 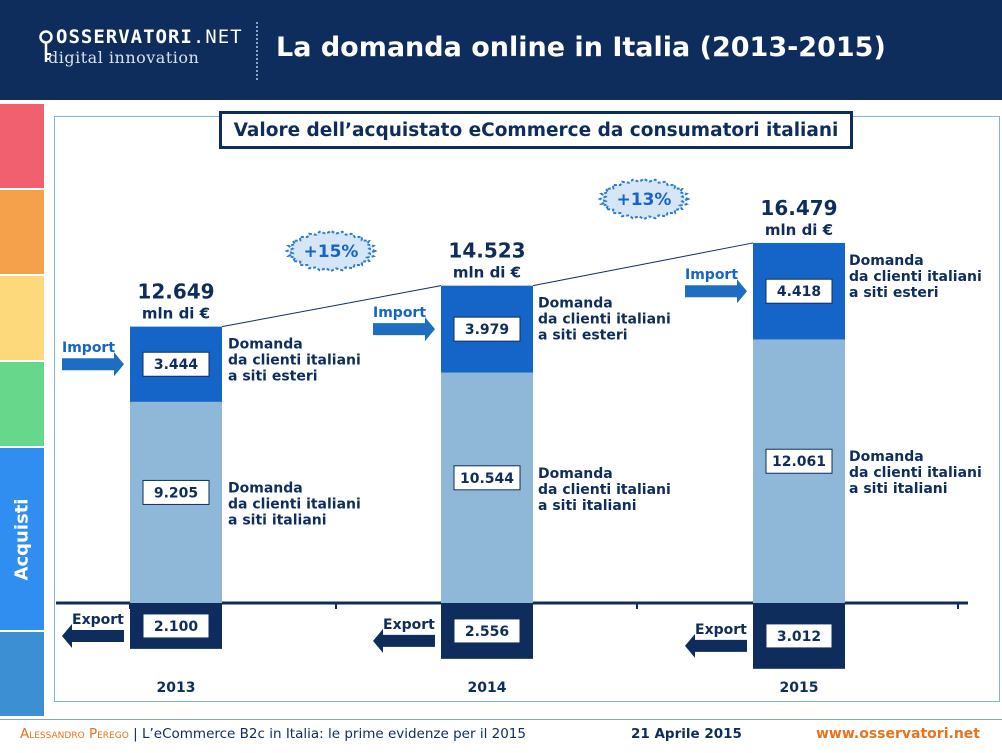 I want to click on growth-label-2014: +15%, so click(x=331, y=252).